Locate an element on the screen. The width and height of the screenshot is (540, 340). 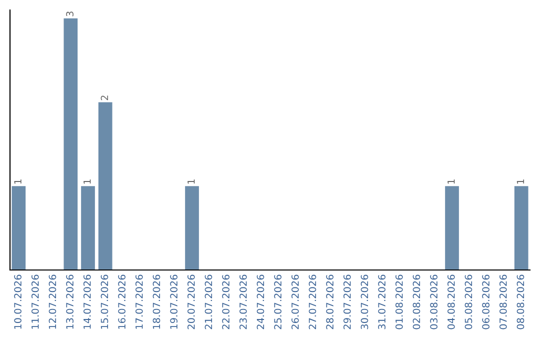
x-tick-label: 26.07.2026 is located at coordinates (295, 302).